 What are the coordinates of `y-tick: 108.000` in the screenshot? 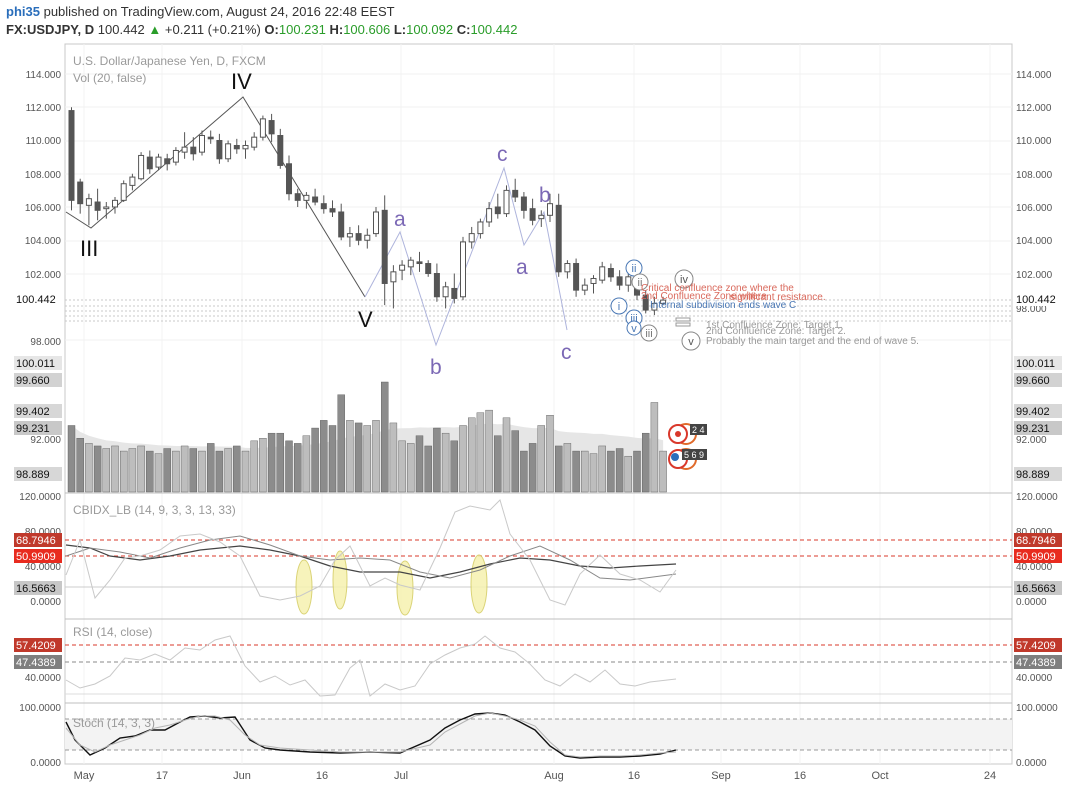 It's located at (1034, 175).